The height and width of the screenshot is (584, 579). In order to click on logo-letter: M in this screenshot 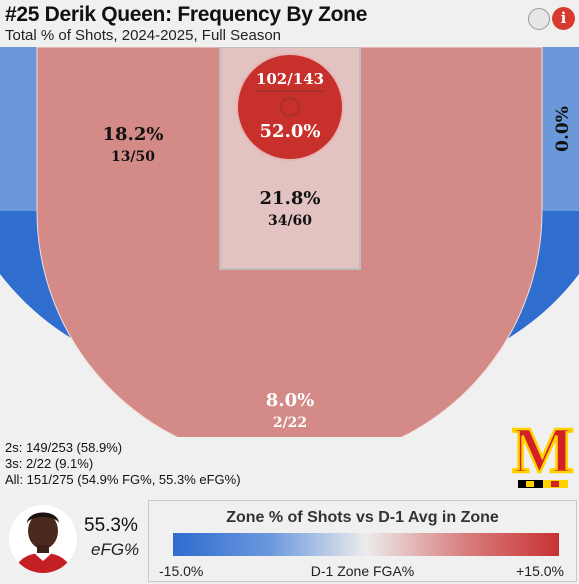, I will do `click(543, 450)`.